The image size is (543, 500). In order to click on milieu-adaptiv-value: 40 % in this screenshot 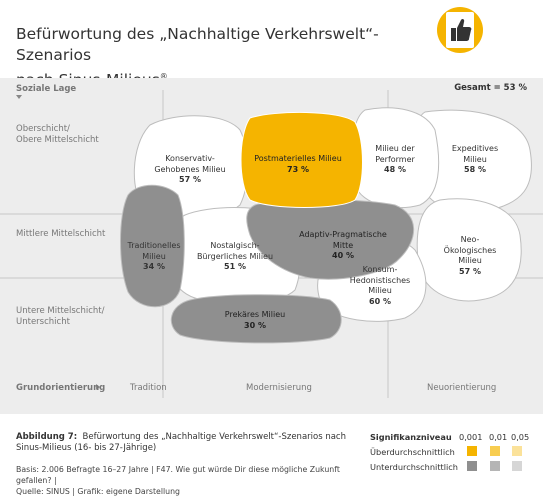, I will do `click(343, 255)`.